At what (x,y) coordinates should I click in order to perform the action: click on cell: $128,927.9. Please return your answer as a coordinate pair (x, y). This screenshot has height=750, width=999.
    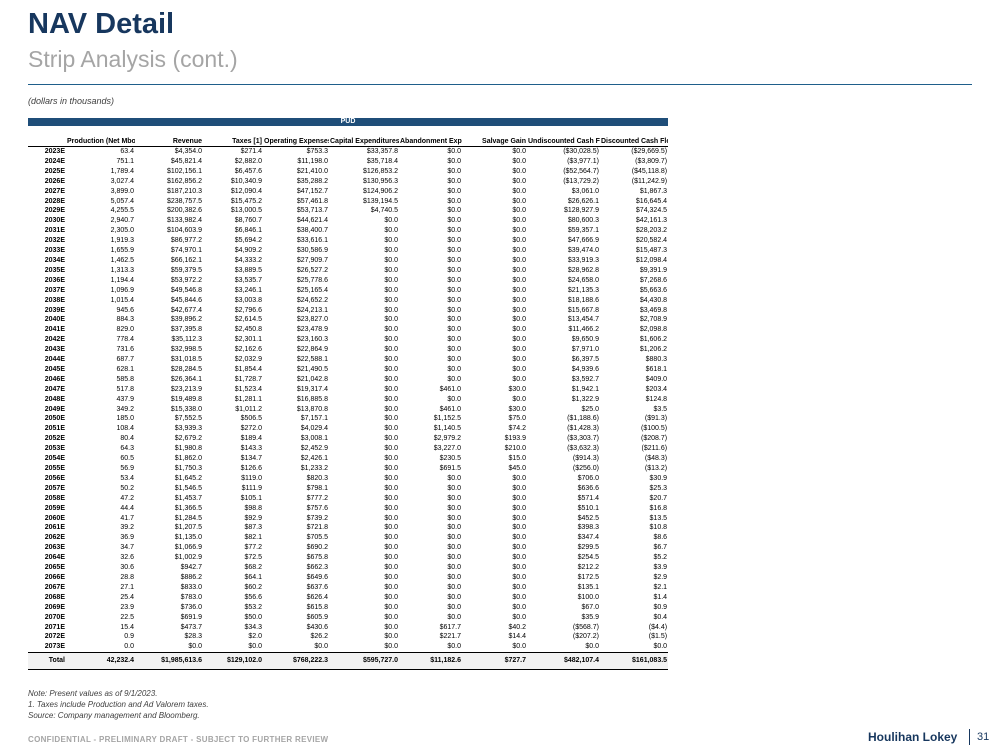
    Looking at the image, I should click on (581, 211).